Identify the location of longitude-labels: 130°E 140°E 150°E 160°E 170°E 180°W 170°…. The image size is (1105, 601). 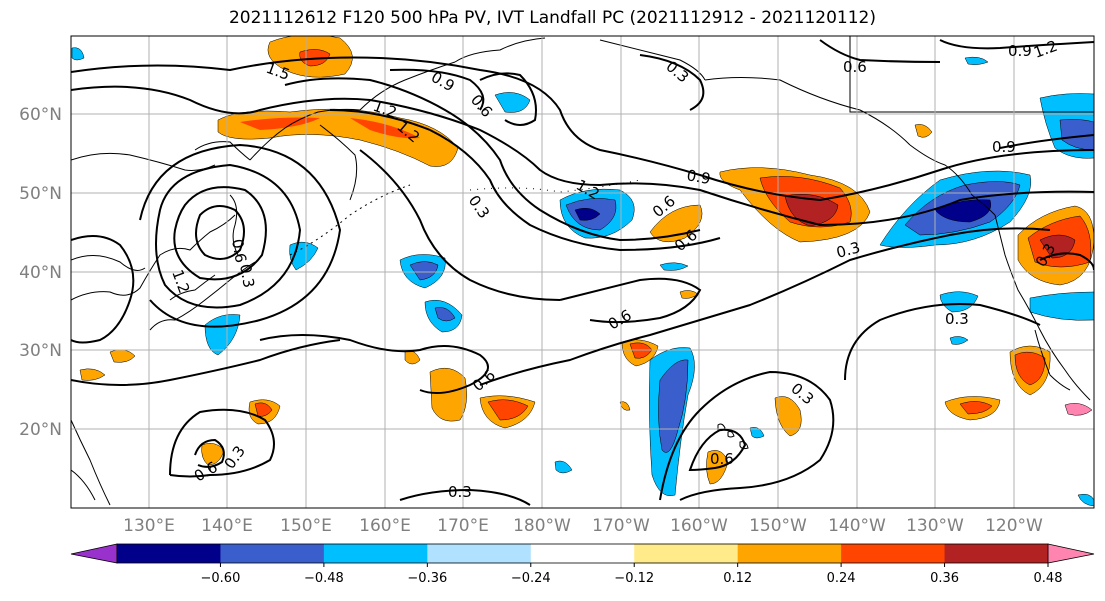
(583, 526).